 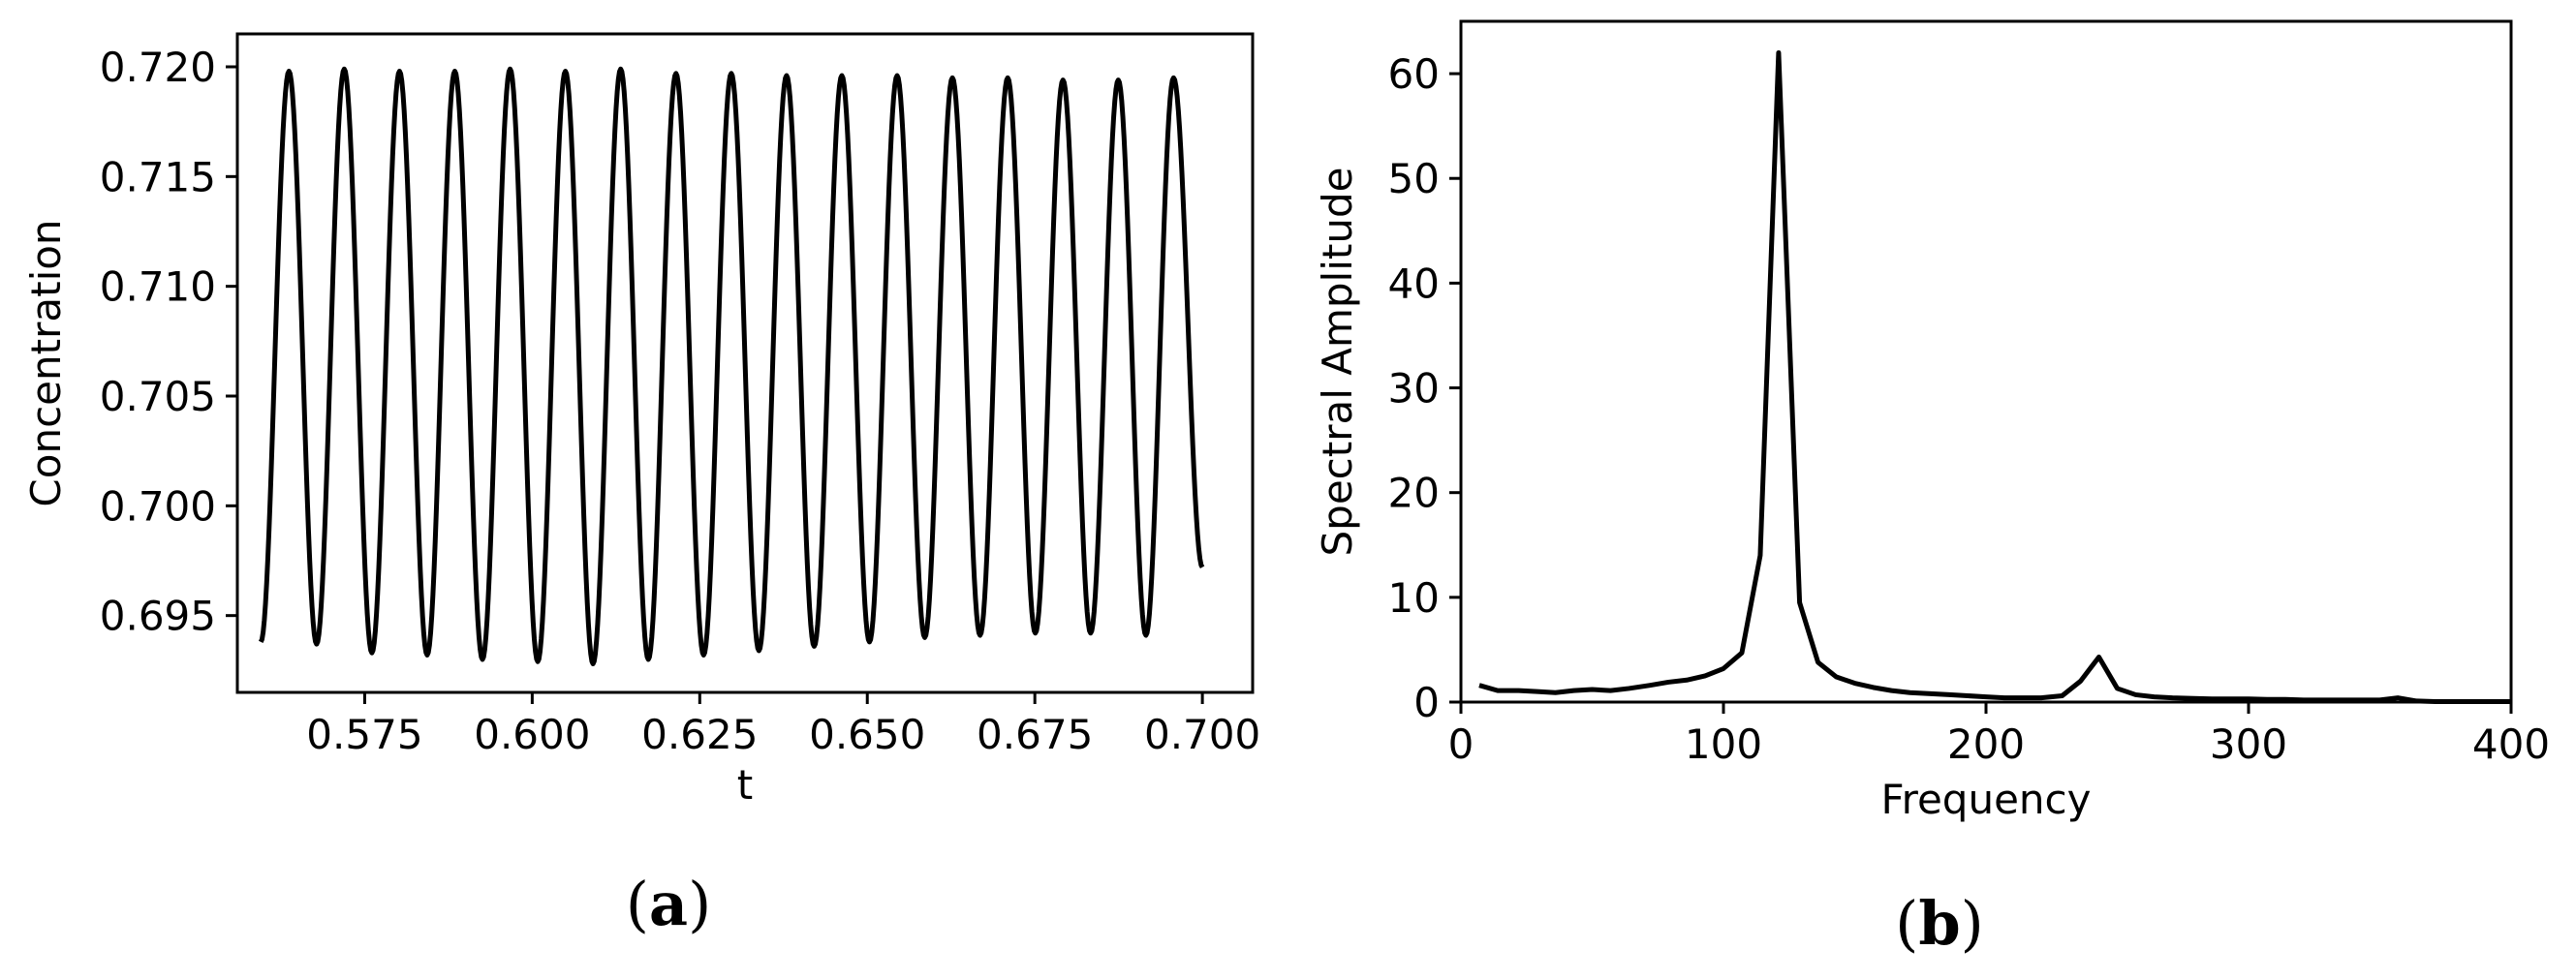 What do you see at coordinates (1986, 799) in the screenshot?
I see `x-axis-label: Frequency` at bounding box center [1986, 799].